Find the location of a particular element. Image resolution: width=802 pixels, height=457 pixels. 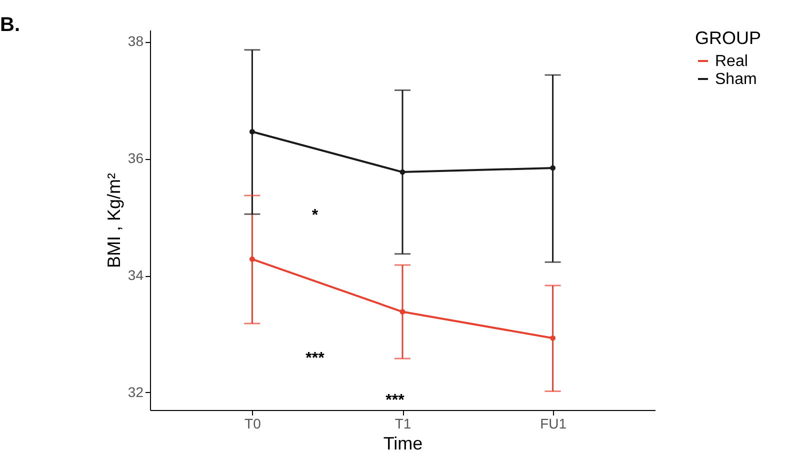

y-tick-label: 36 is located at coordinates (136, 158).